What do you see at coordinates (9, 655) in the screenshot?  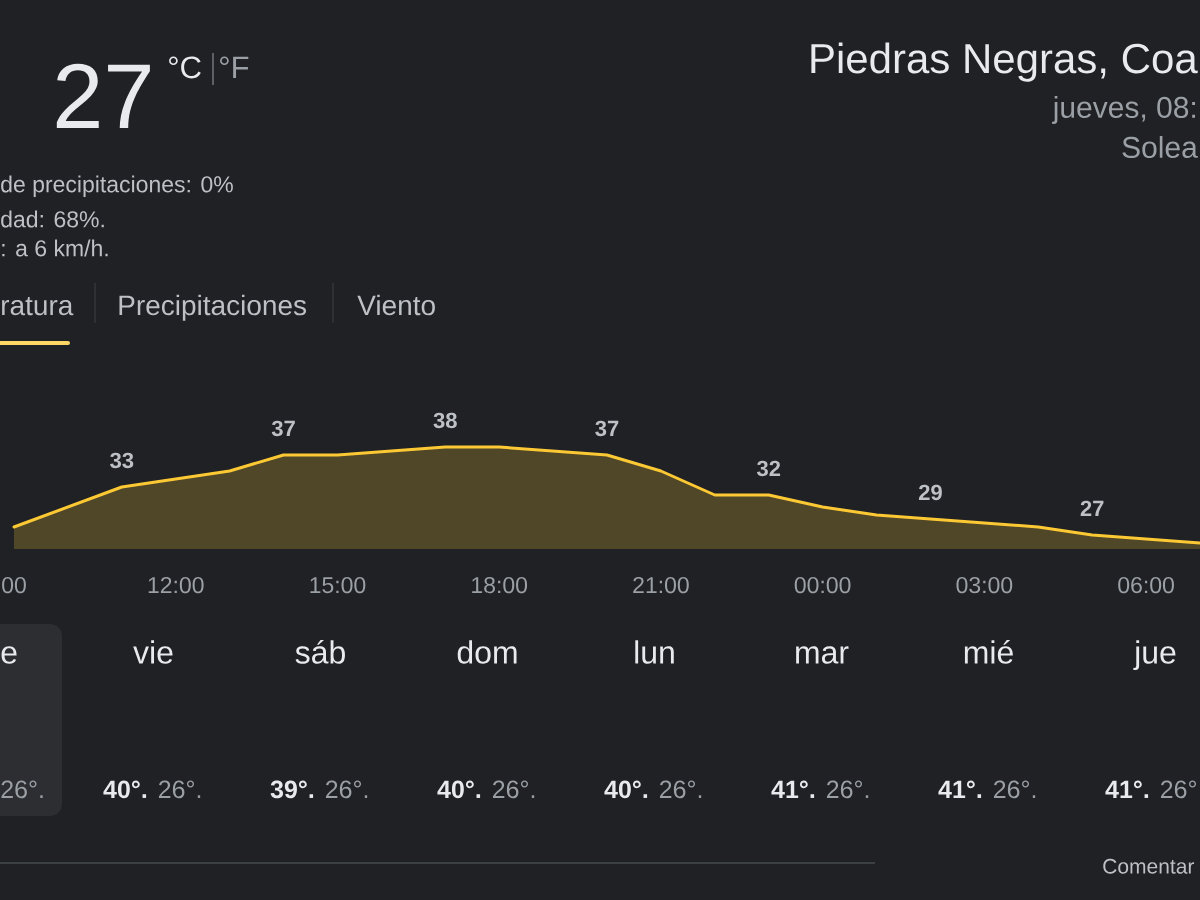 I see `category-label: e` at bounding box center [9, 655].